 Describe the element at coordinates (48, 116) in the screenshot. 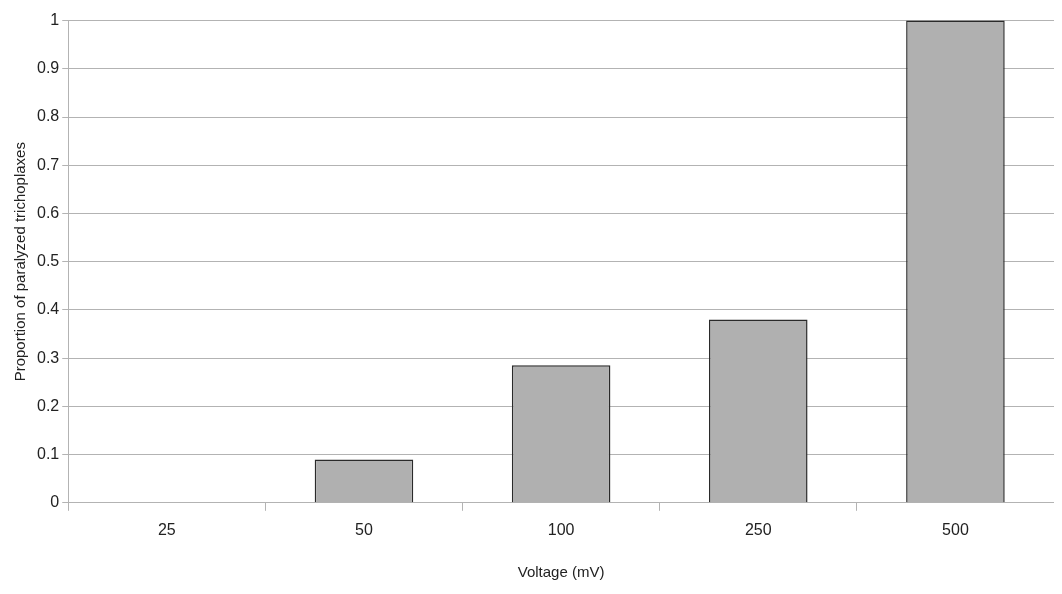

I see `y-tick-label: 0.8` at that location.